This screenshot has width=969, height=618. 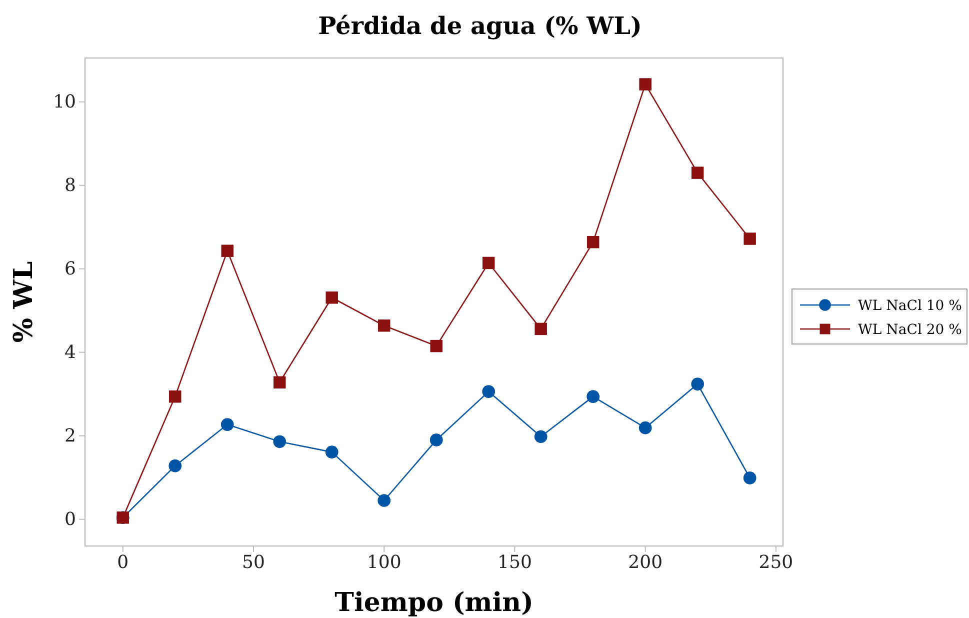 What do you see at coordinates (645, 562) in the screenshot?
I see `x-tick-label: 200` at bounding box center [645, 562].